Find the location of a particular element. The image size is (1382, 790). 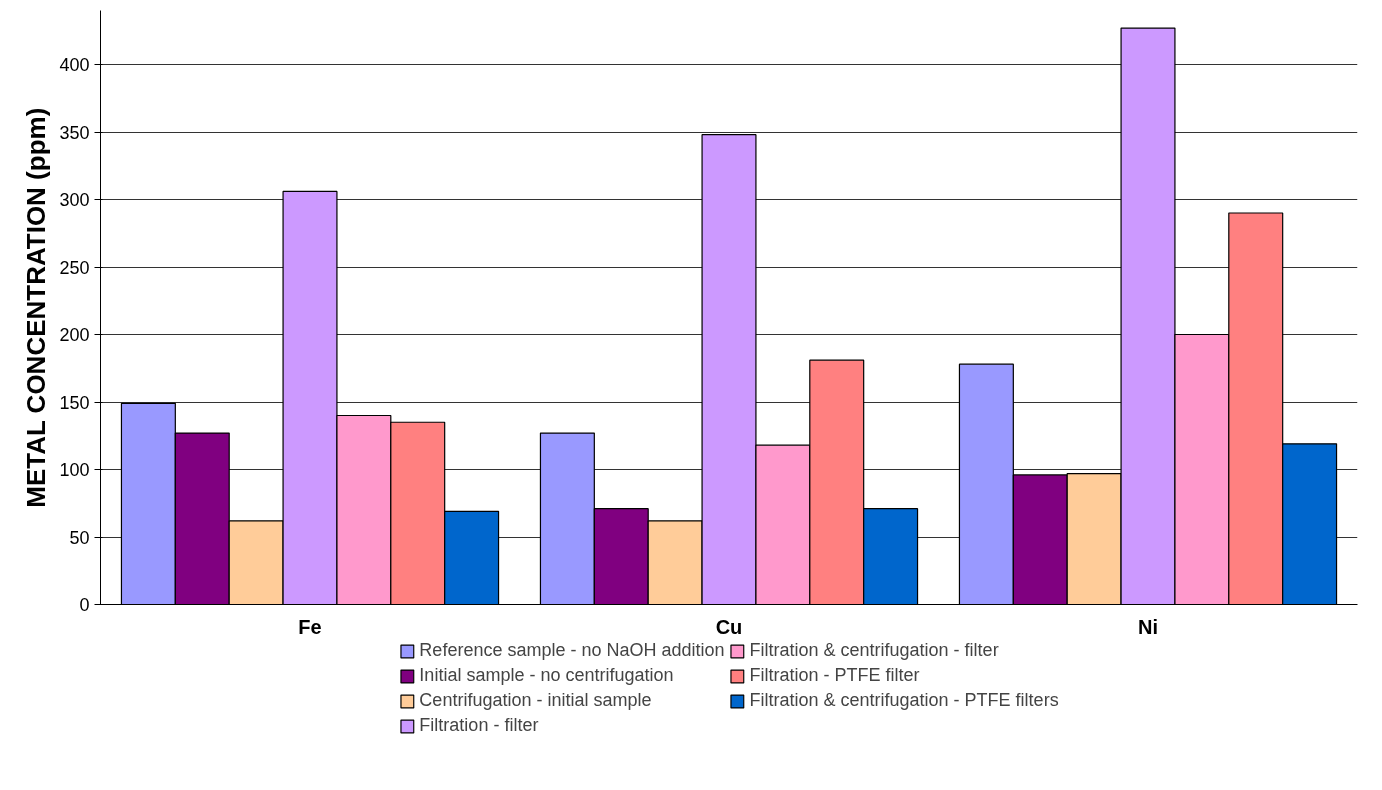

legend-label: Filtration & centrifugation - filter is located at coordinates (874, 650).